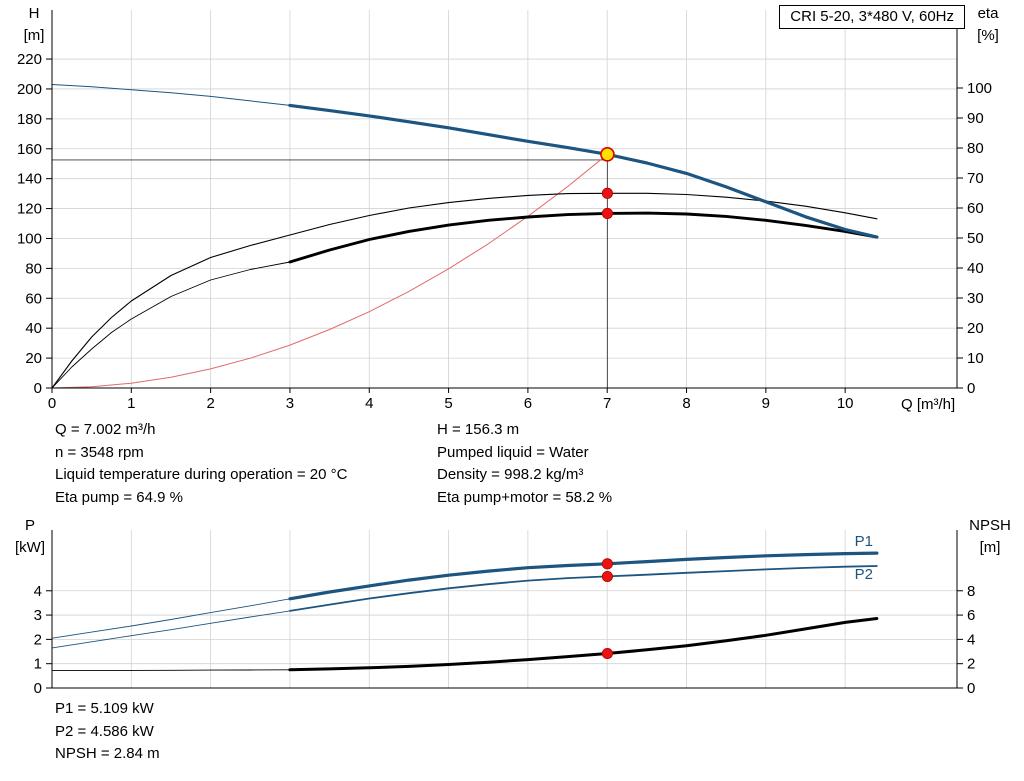 Image resolution: width=1024 pixels, height=781 pixels. What do you see at coordinates (34, 13) in the screenshot?
I see `h-axis-name: H` at bounding box center [34, 13].